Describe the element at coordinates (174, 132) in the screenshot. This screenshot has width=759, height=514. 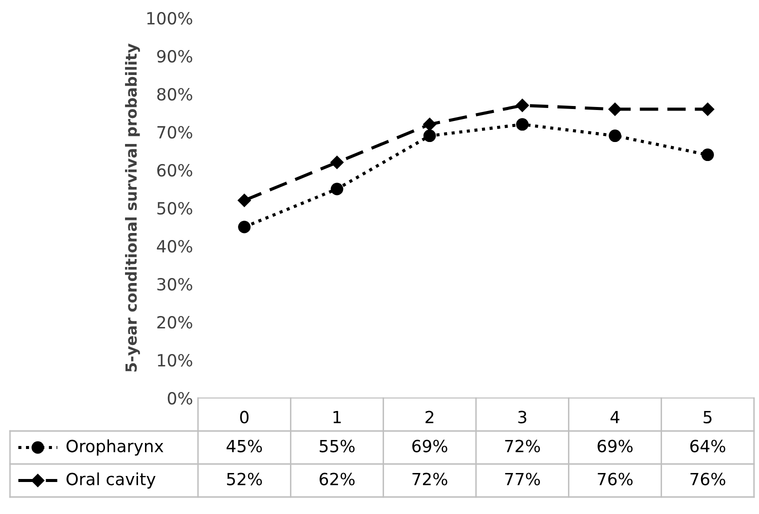
I see `y-tick-label: 70%` at that location.